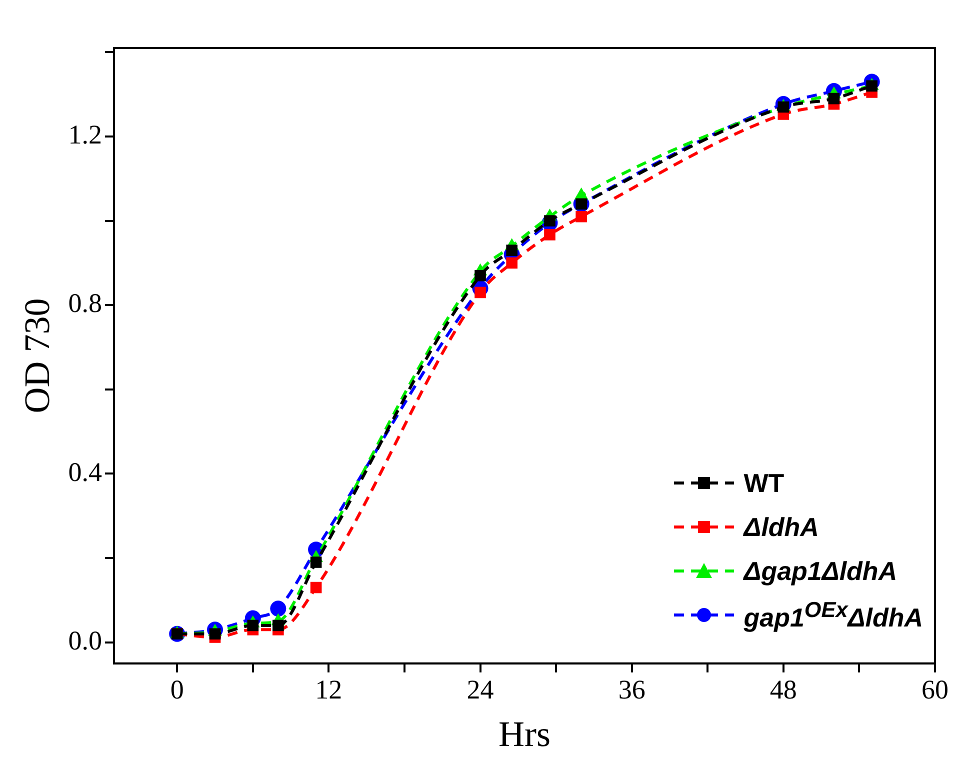  Describe the element at coordinates (781, 527) in the screenshot. I see `legend-label: ΔldhA` at that location.